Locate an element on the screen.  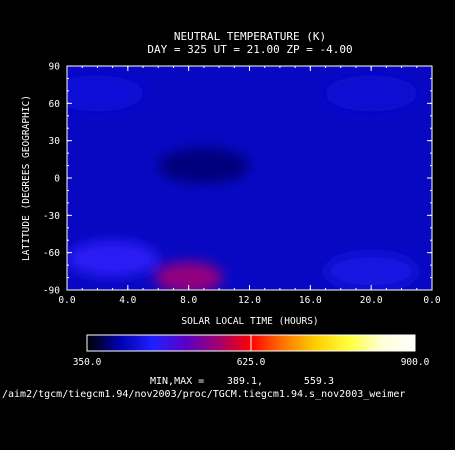
y-tick-label: -60 is located at coordinates (51, 253).